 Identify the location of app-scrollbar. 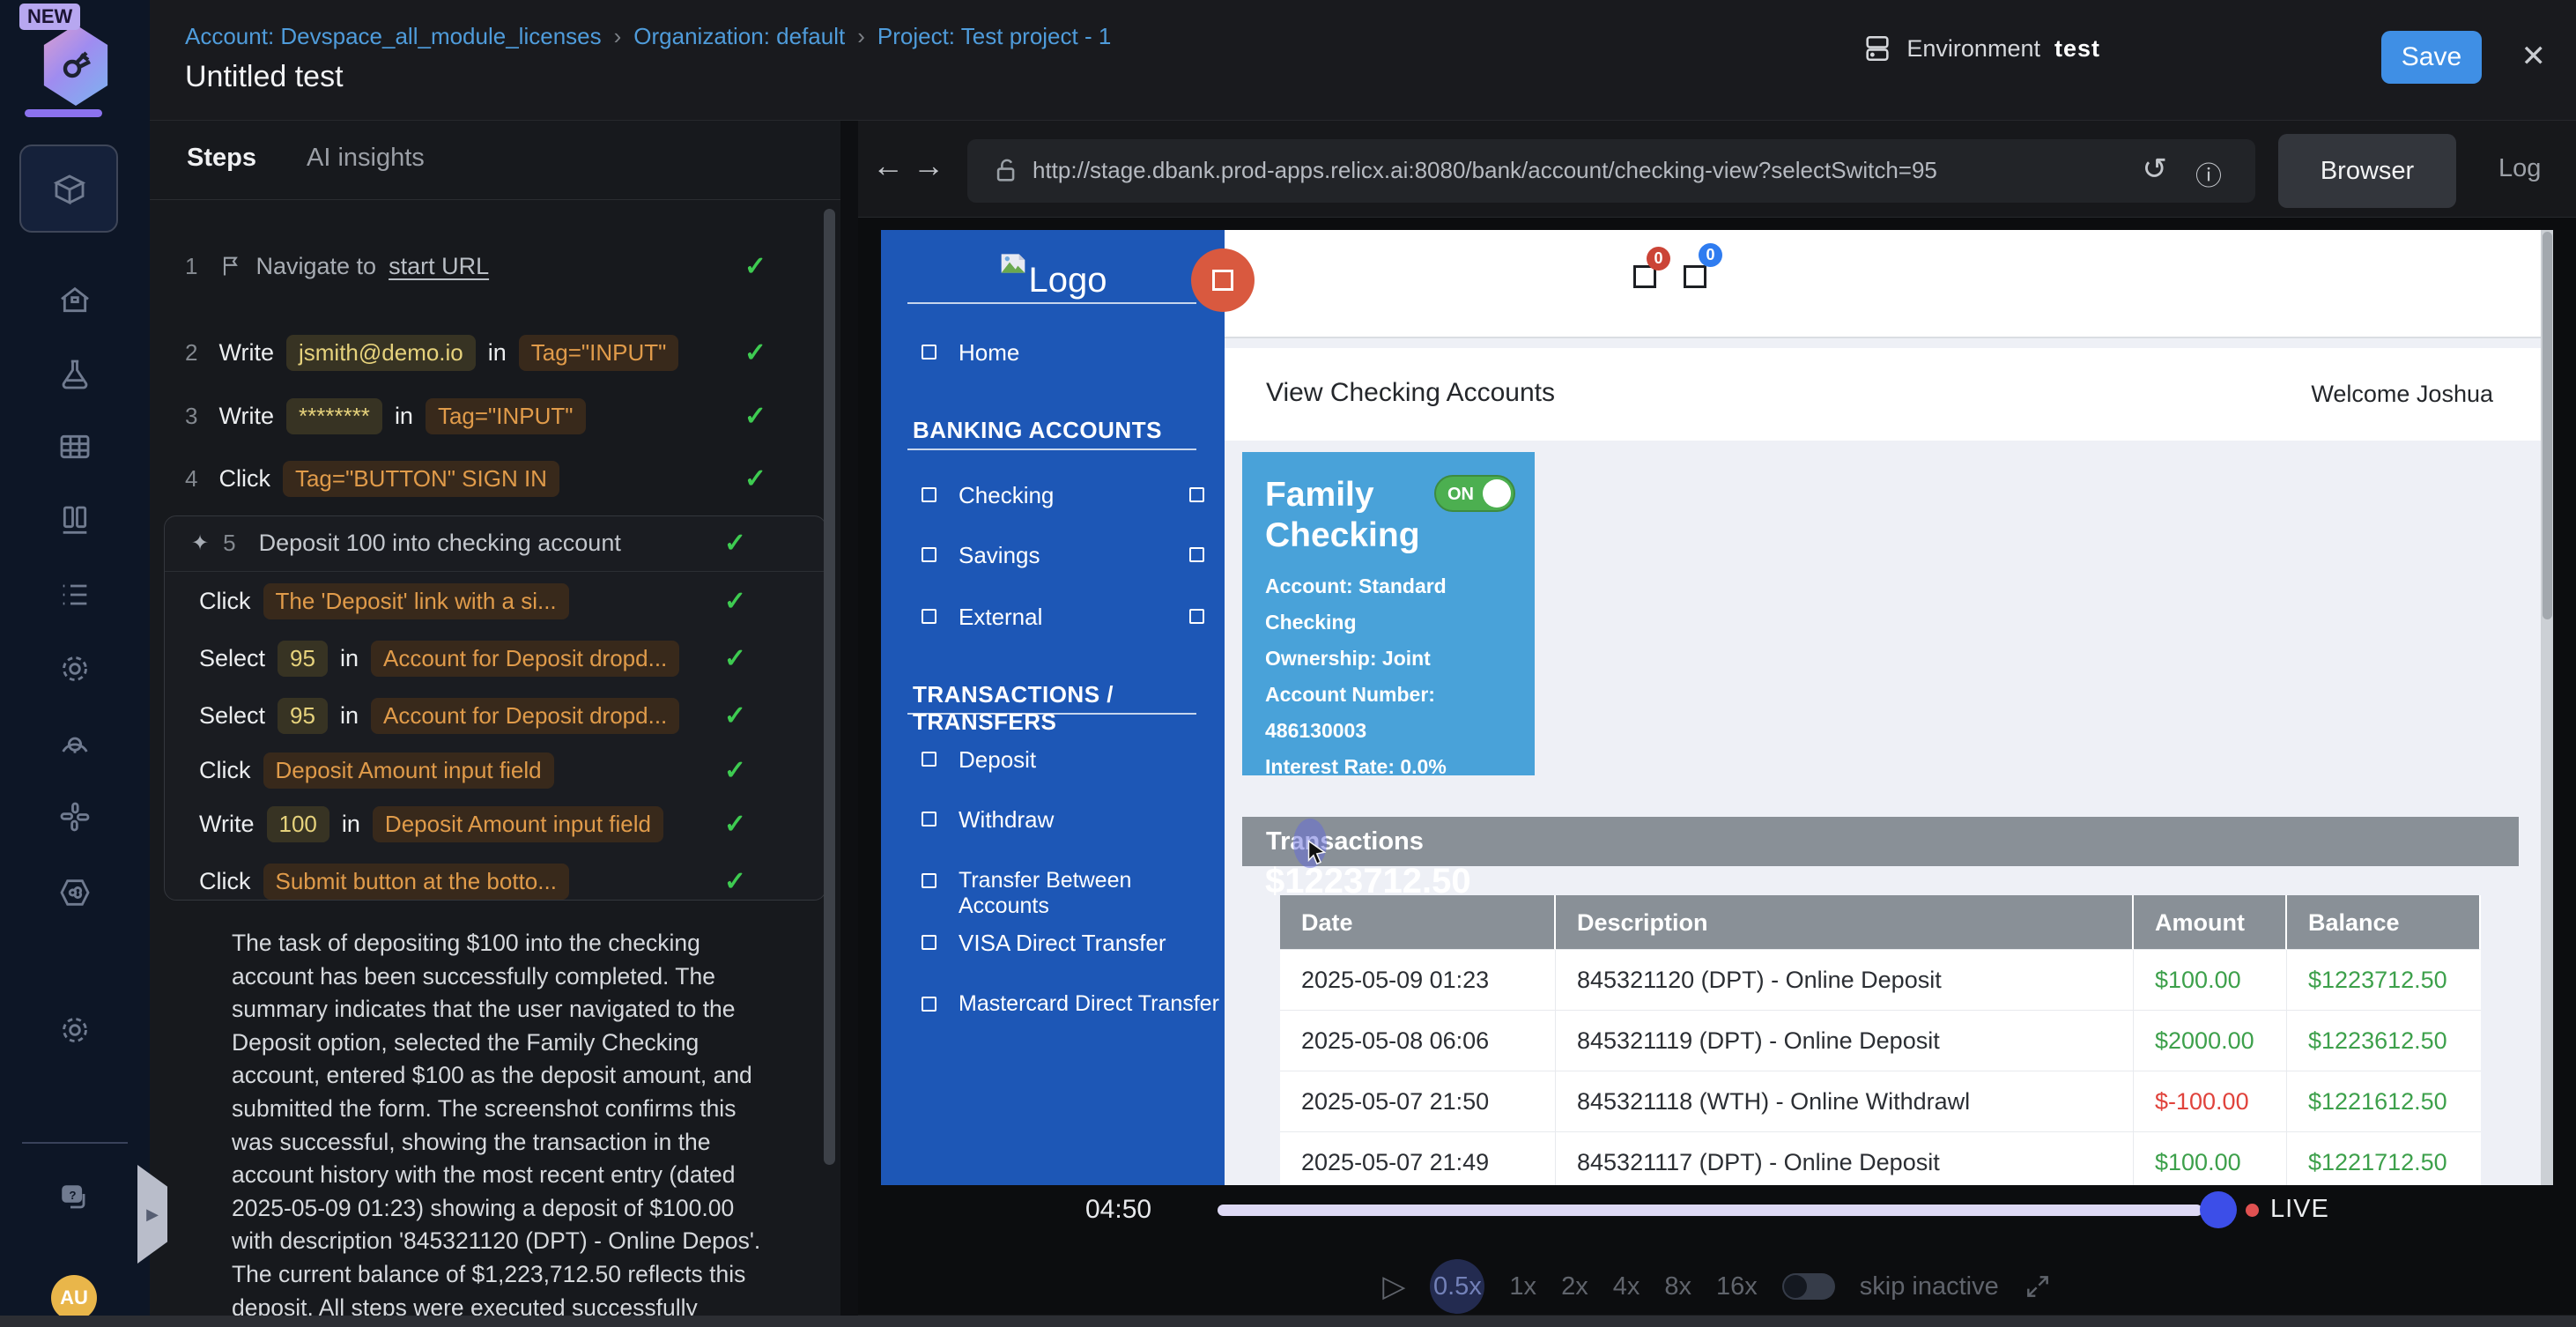
(2547, 707).